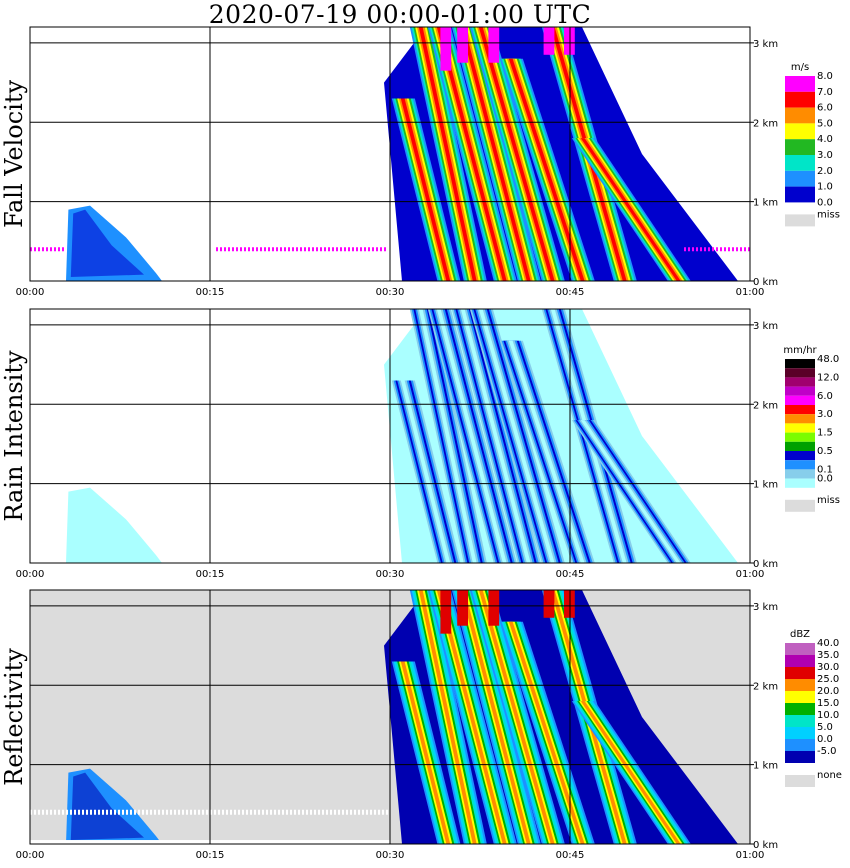 This screenshot has height=868, width=850. What do you see at coordinates (828, 667) in the screenshot?
I see `colorbar-level: 30.0` at bounding box center [828, 667].